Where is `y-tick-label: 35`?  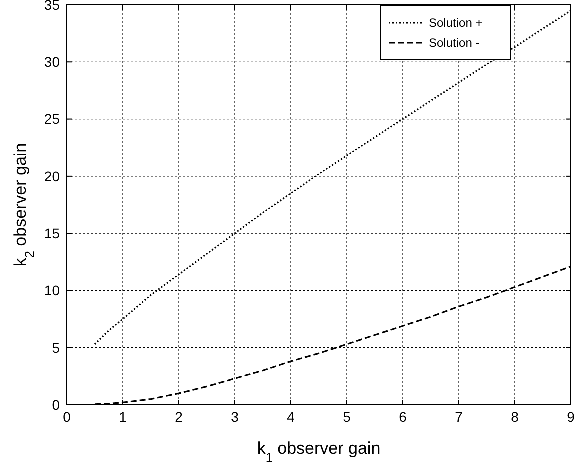 y-tick-label: 35 is located at coordinates (52, 6).